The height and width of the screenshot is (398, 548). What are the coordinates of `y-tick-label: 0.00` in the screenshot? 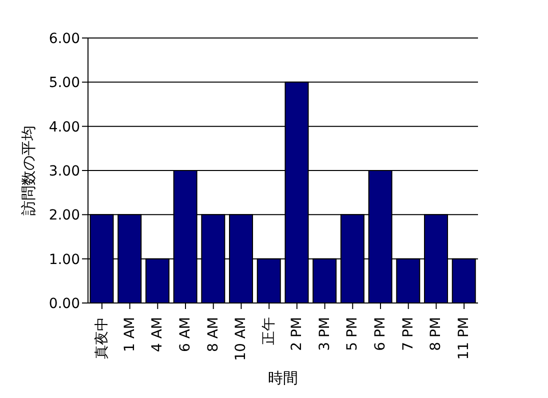 It's located at (64, 304).